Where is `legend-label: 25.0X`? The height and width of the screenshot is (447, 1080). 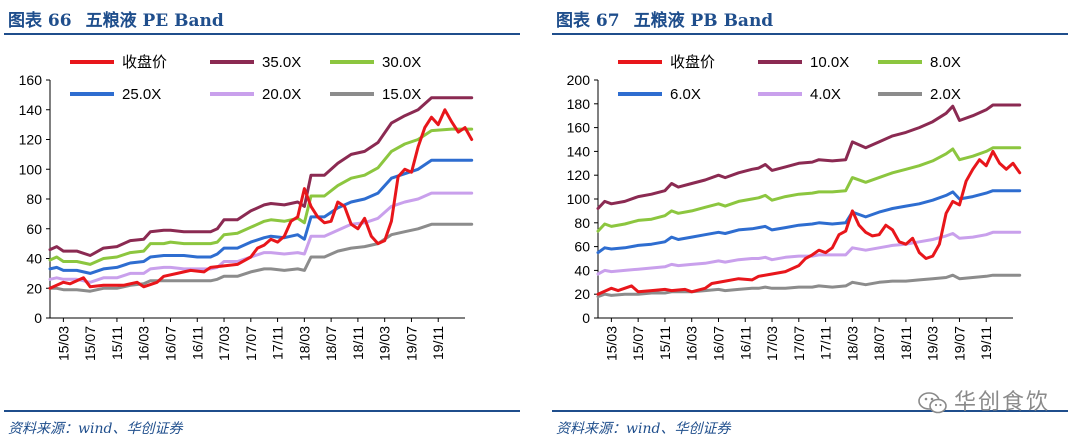
legend-label: 25.0X is located at coordinates (141, 94).